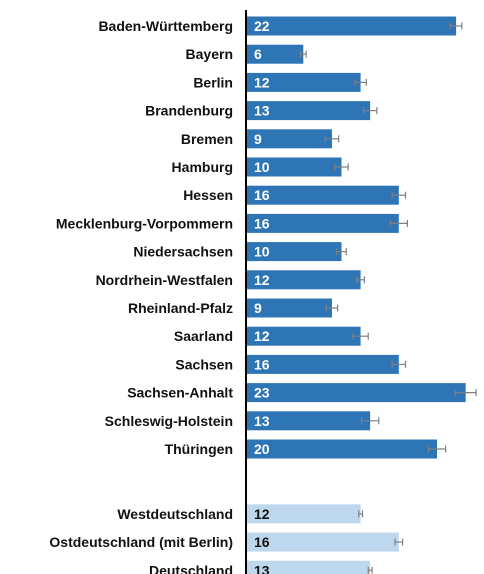  Describe the element at coordinates (165, 26) in the screenshot. I see `category-label: Baden-Württemberg` at that location.